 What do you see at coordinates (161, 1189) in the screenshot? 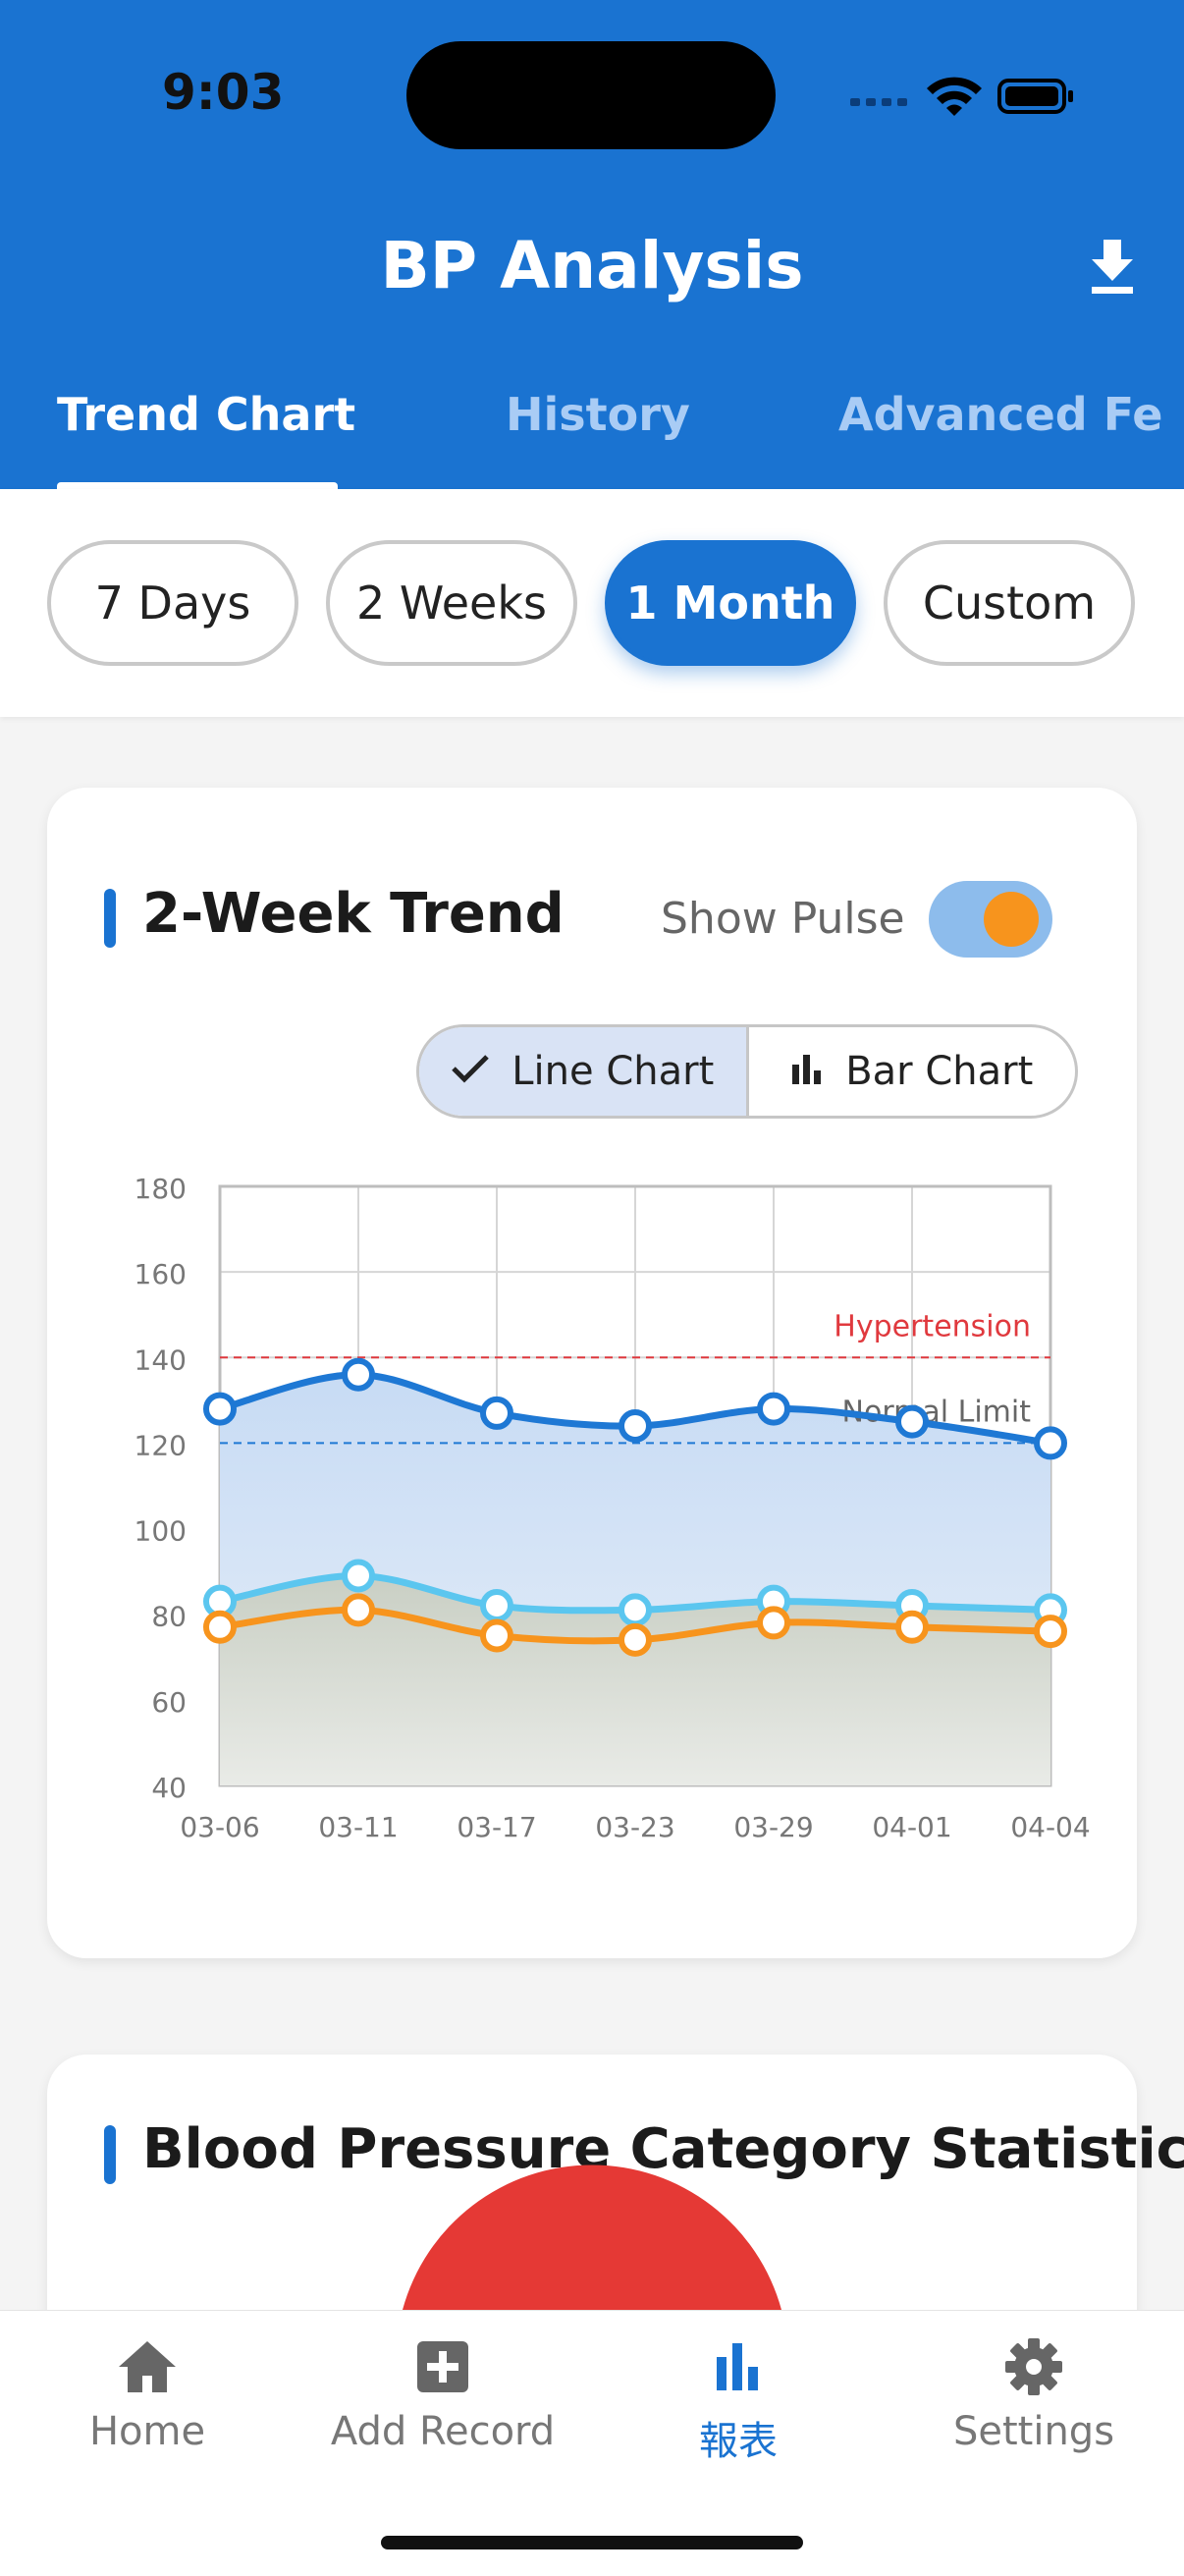
I see `y-tick-label: 180` at bounding box center [161, 1189].